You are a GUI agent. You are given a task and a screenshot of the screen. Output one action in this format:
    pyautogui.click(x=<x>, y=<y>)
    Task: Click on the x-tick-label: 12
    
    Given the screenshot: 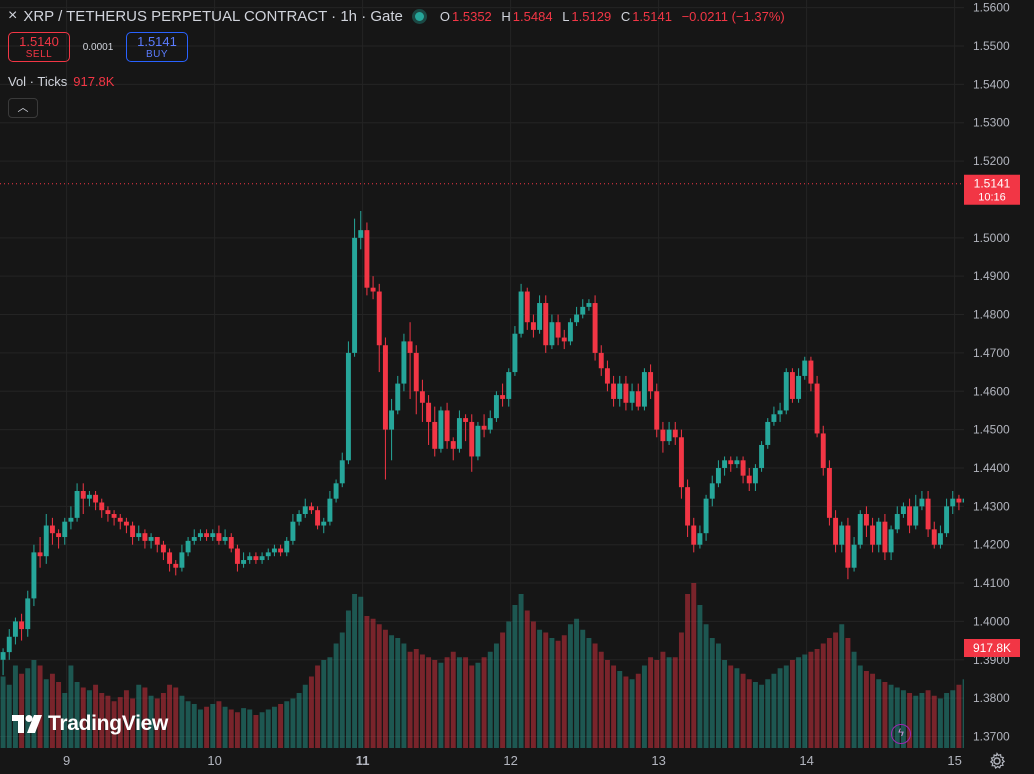 What is the action you would take?
    pyautogui.click(x=510, y=760)
    